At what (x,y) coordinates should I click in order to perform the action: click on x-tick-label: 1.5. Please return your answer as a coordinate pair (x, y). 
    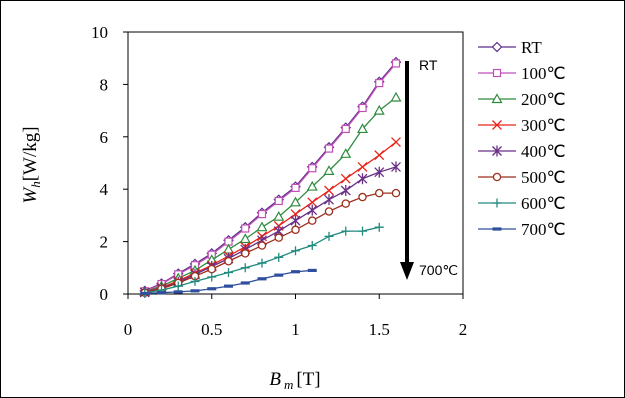
    Looking at the image, I should click on (379, 329).